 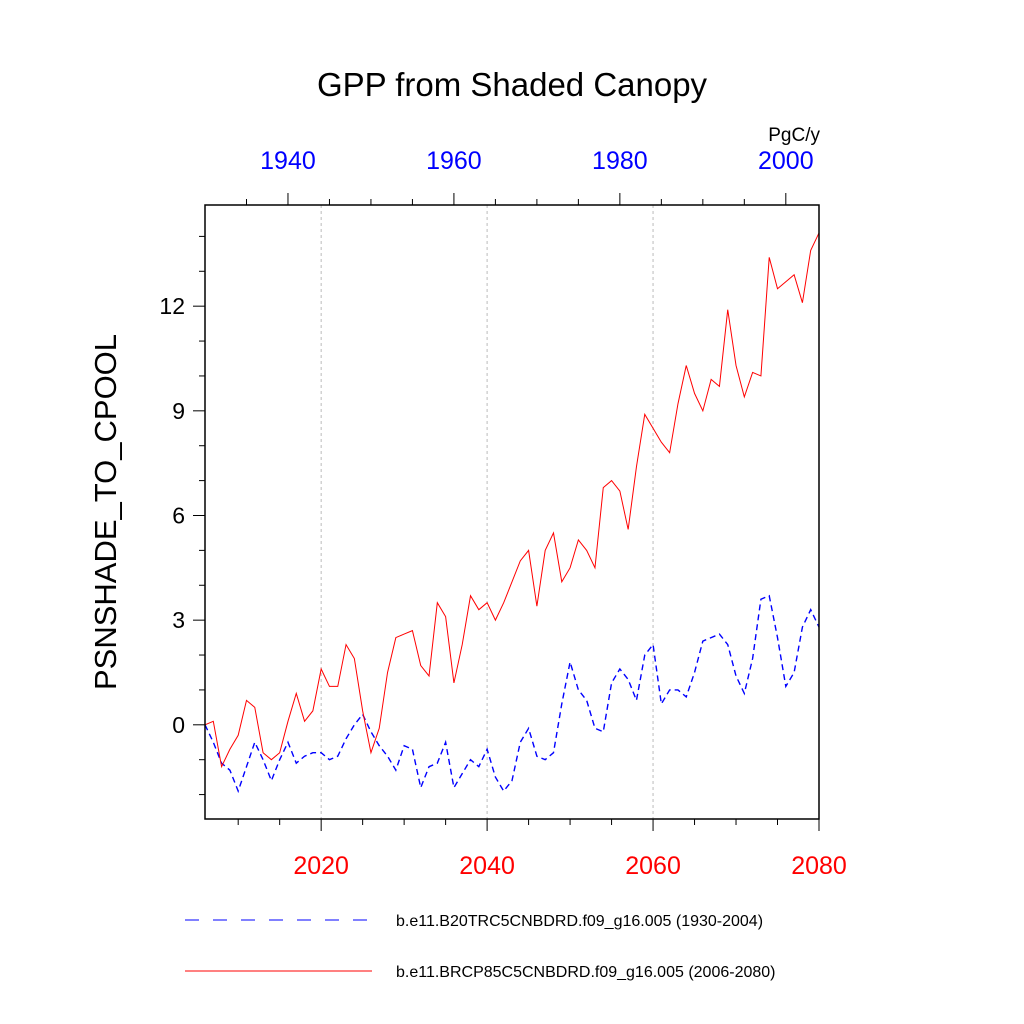 What do you see at coordinates (178, 620) in the screenshot?
I see `y-tick-label: 3` at bounding box center [178, 620].